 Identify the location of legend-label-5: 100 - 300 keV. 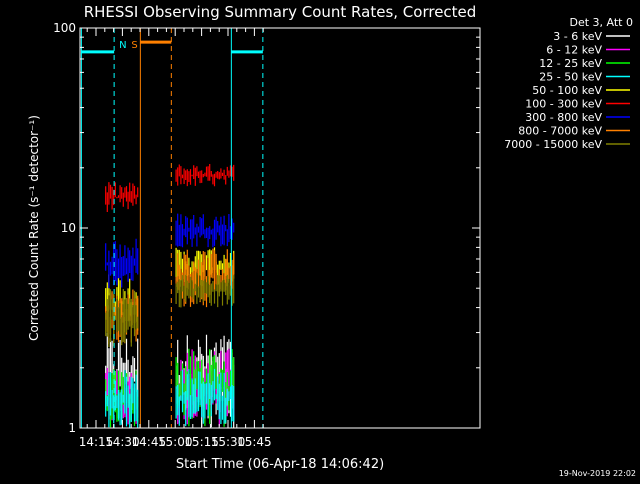
(563, 104).